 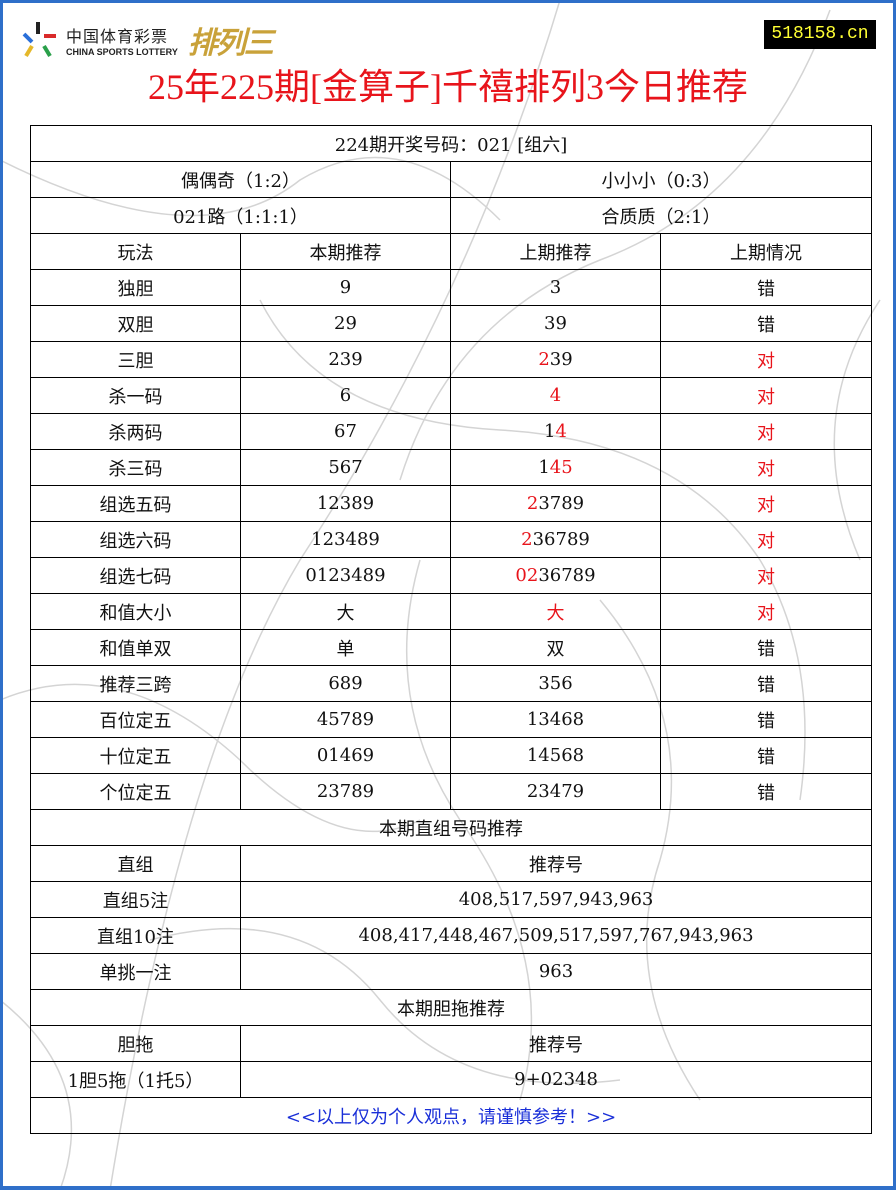 I want to click on logo-en-text: CHINA SPORTS LOTTERY, so click(x=122, y=52).